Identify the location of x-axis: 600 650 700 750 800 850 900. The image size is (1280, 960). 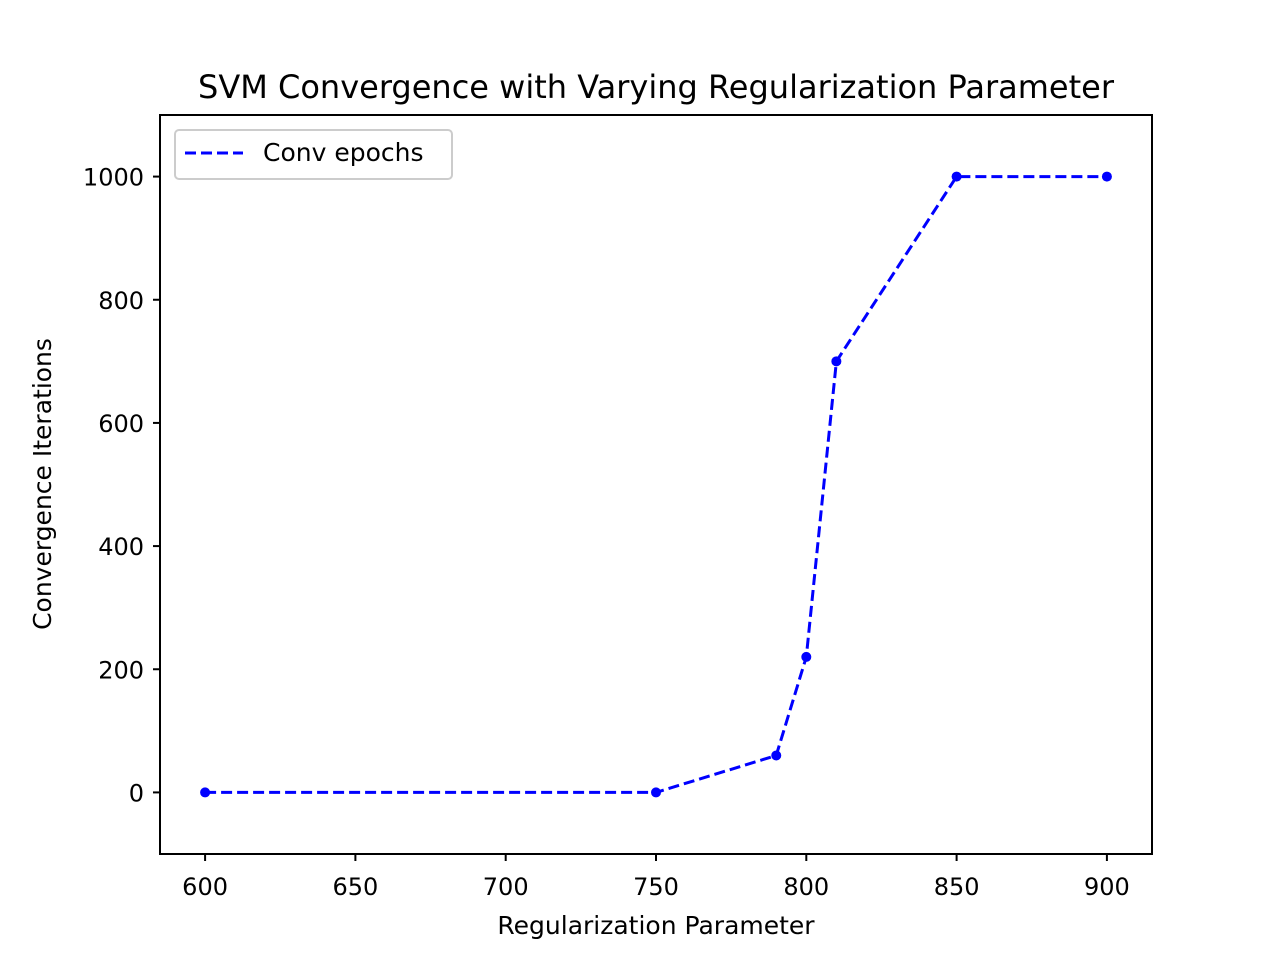
(656, 877).